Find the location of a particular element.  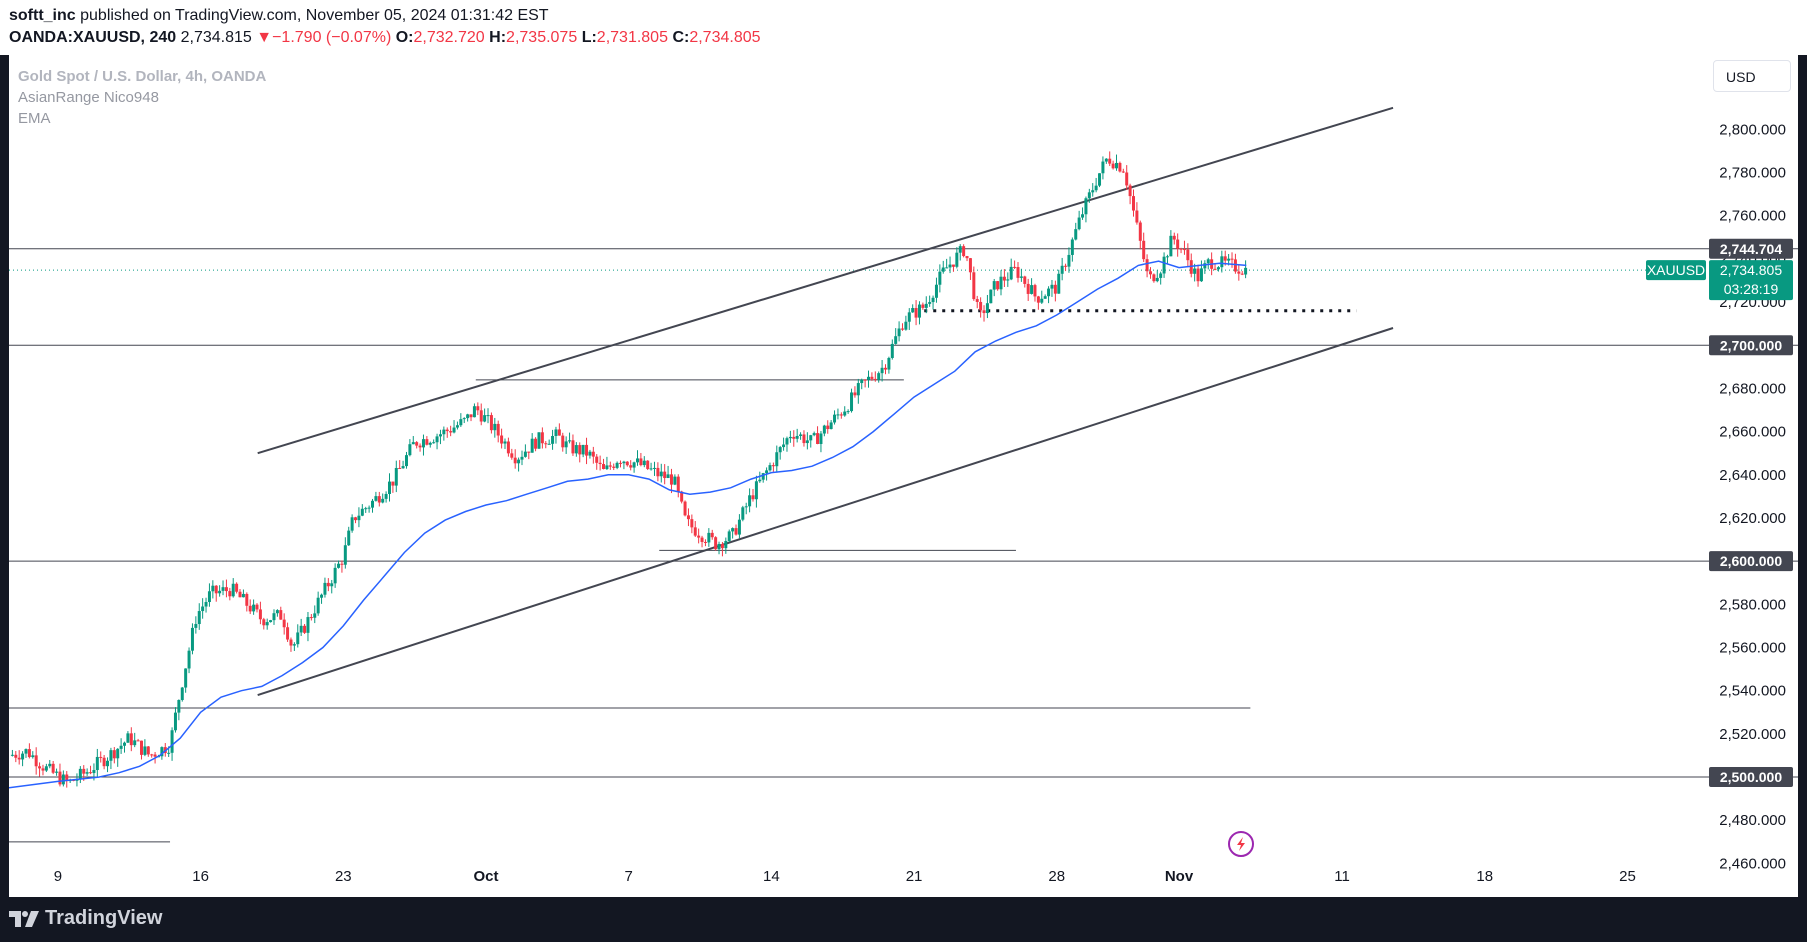

x-tick-label: 21 is located at coordinates (914, 876).